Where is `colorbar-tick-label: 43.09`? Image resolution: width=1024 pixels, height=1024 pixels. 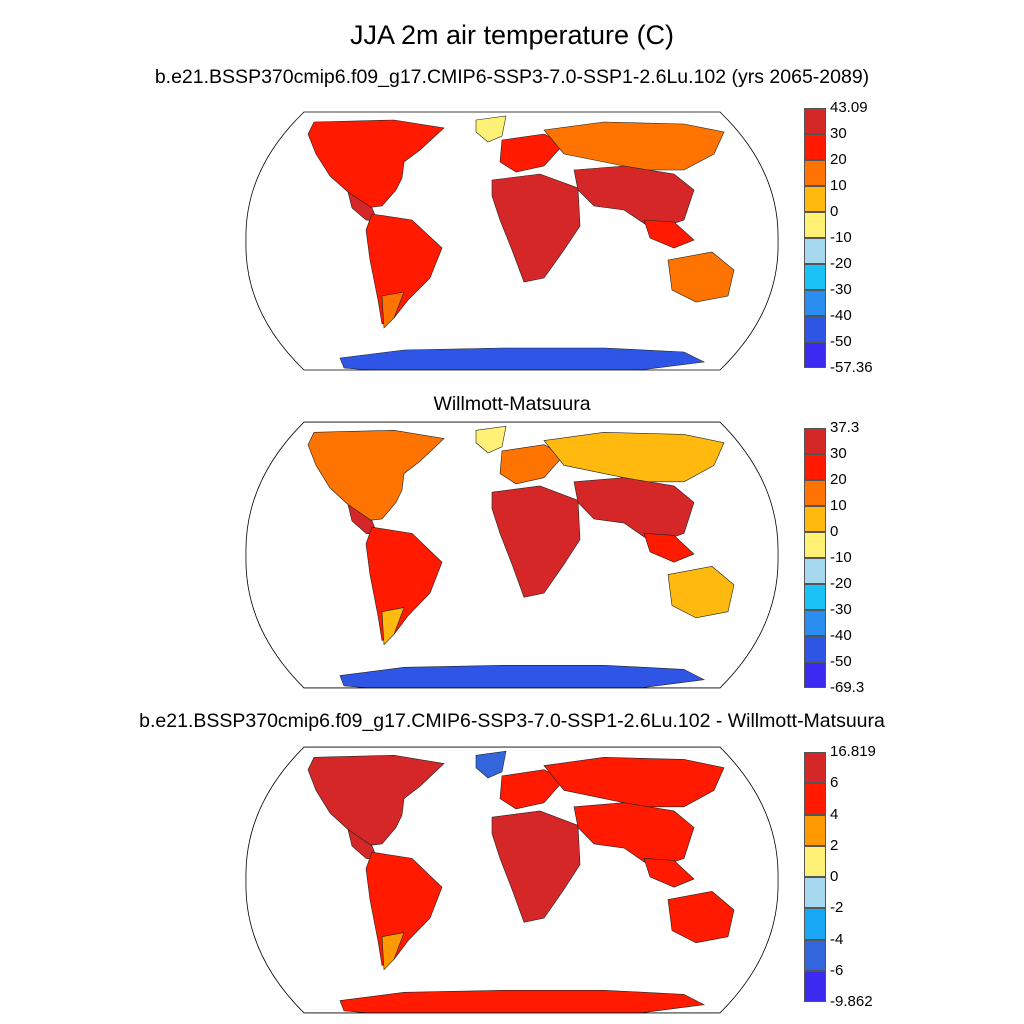
colorbar-tick-label: 43.09 is located at coordinates (849, 107).